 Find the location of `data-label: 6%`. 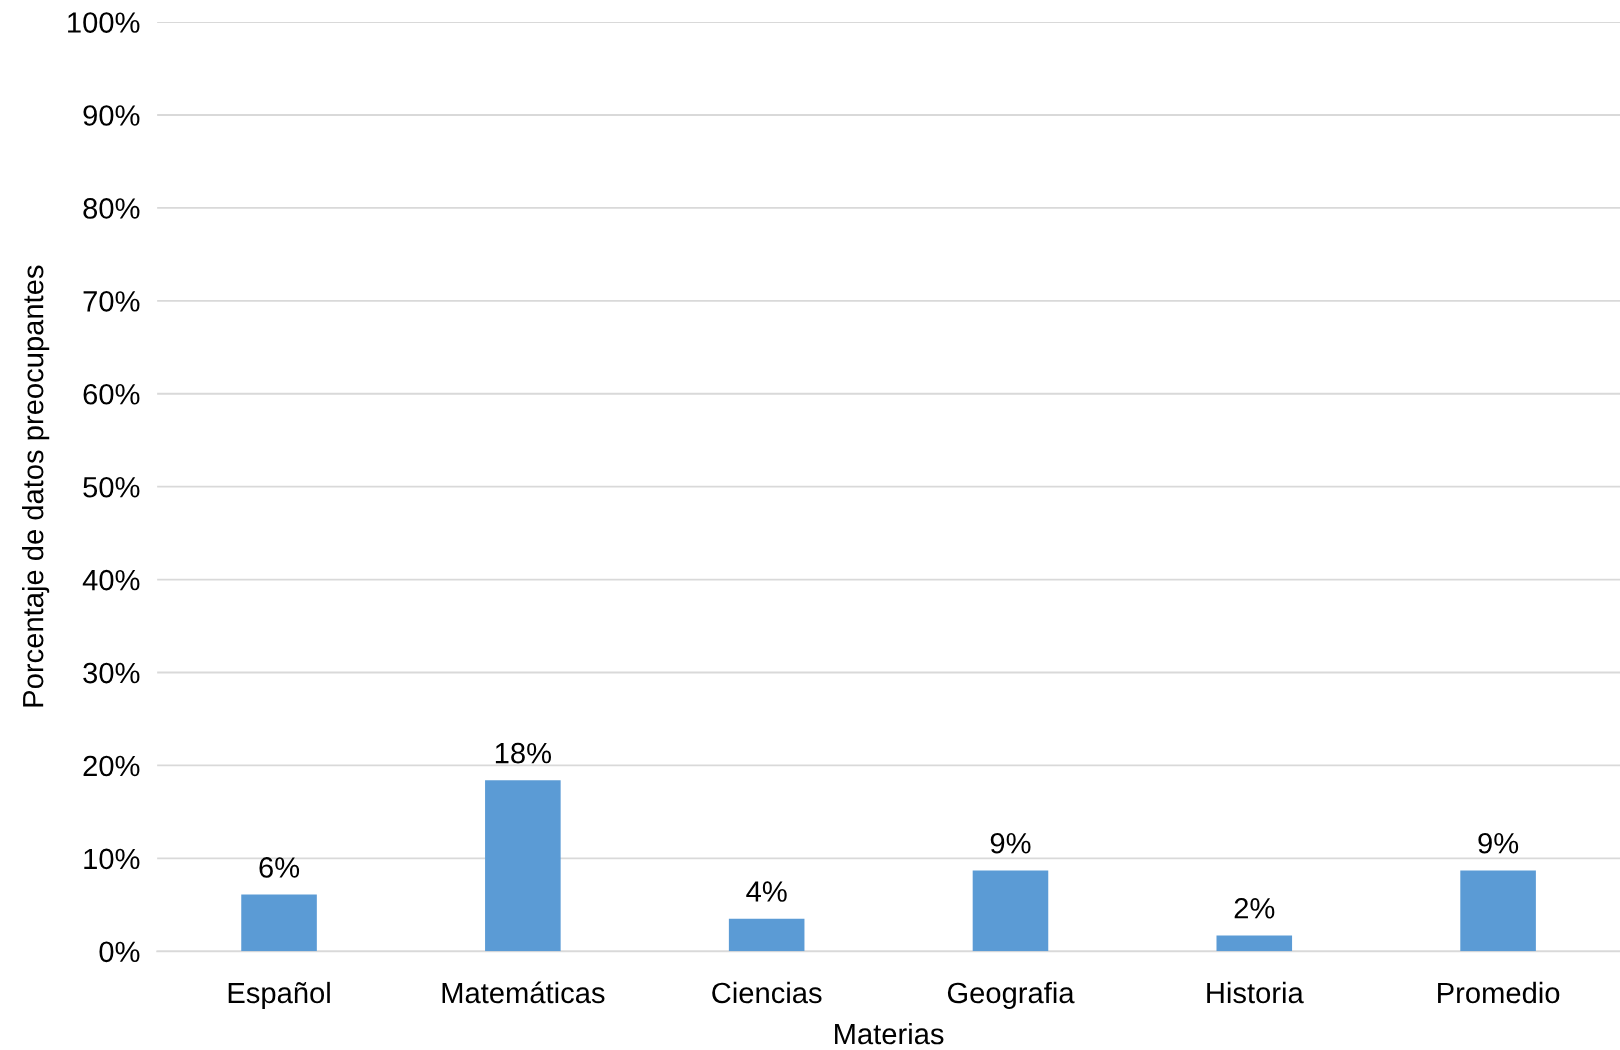

data-label: 6% is located at coordinates (279, 867).